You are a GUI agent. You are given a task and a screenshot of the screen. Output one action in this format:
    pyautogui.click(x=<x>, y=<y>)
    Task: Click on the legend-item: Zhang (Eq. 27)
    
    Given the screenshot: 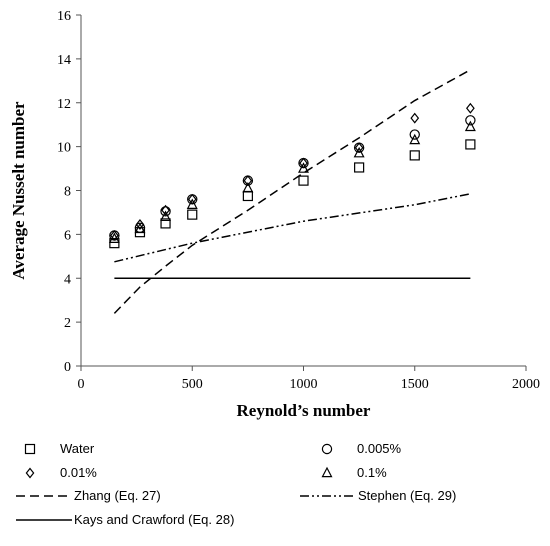 What is the action you would take?
    pyautogui.click(x=88, y=495)
    